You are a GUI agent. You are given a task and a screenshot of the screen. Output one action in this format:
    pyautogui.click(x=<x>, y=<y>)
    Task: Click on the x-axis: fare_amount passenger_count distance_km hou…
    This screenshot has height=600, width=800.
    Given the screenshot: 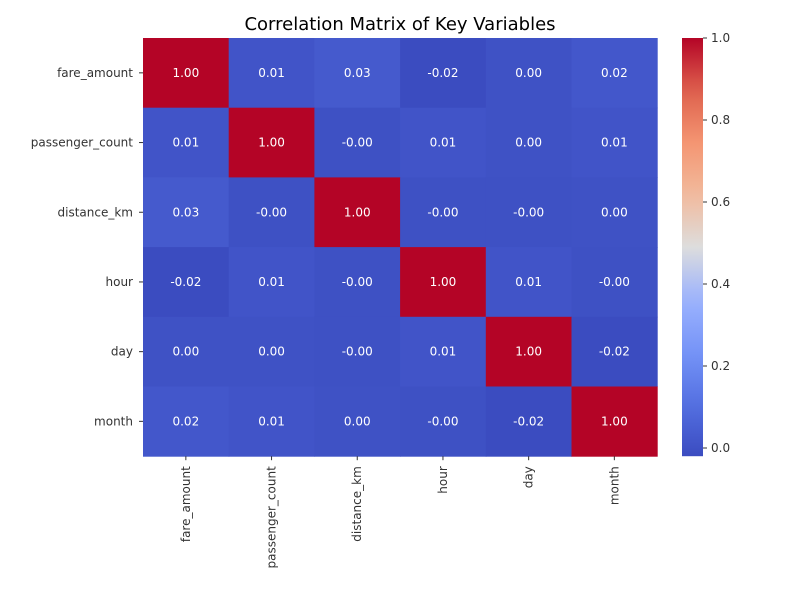 What is the action you would take?
    pyautogui.click(x=400, y=512)
    